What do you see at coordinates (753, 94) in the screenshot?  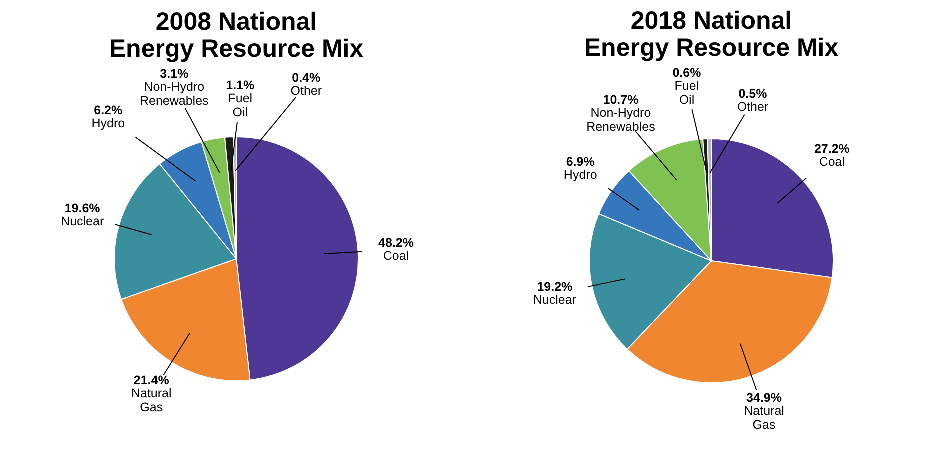 I see `data-label: 0.5%` at bounding box center [753, 94].